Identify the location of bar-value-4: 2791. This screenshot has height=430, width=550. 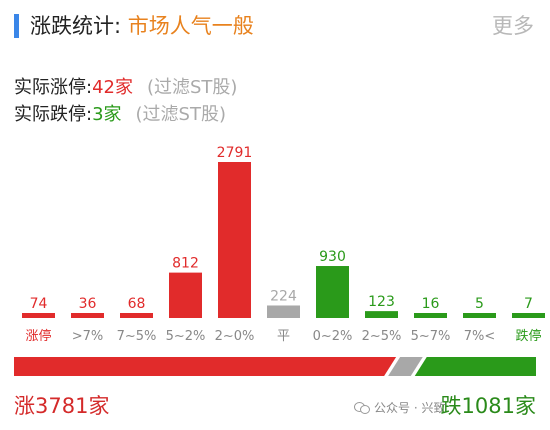
(235, 153).